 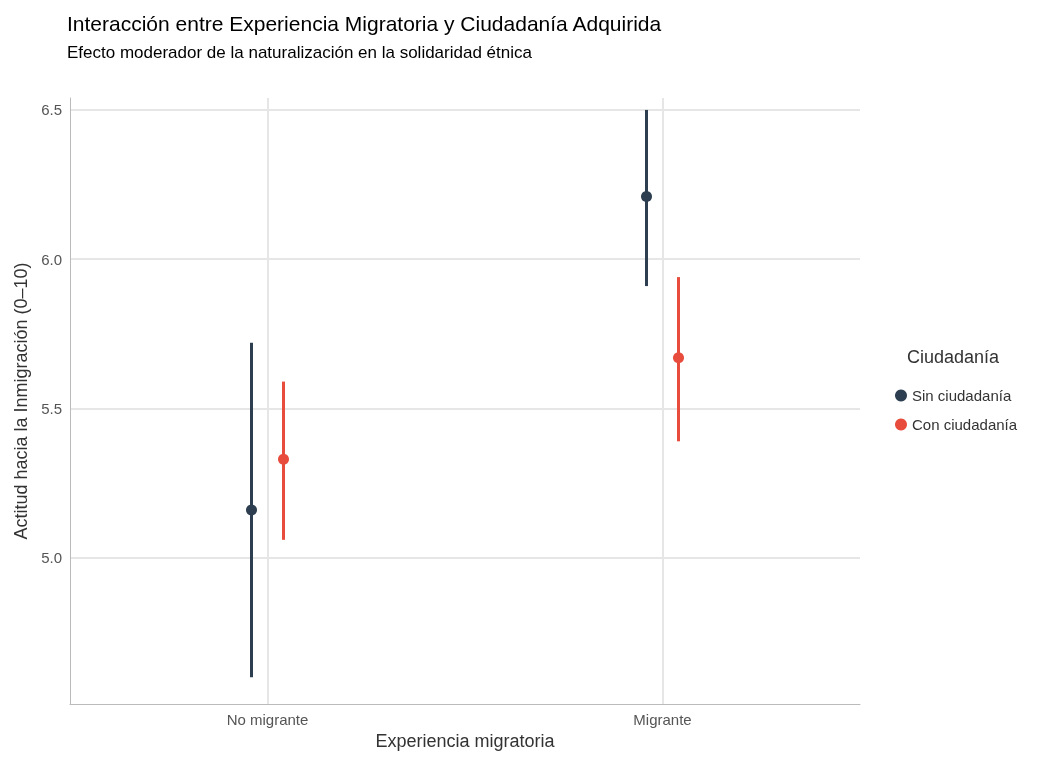 What do you see at coordinates (364, 23) in the screenshot?
I see `chart-title: Interacción entre Experiencia Migratoria y Ciudadanía Adquirida` at bounding box center [364, 23].